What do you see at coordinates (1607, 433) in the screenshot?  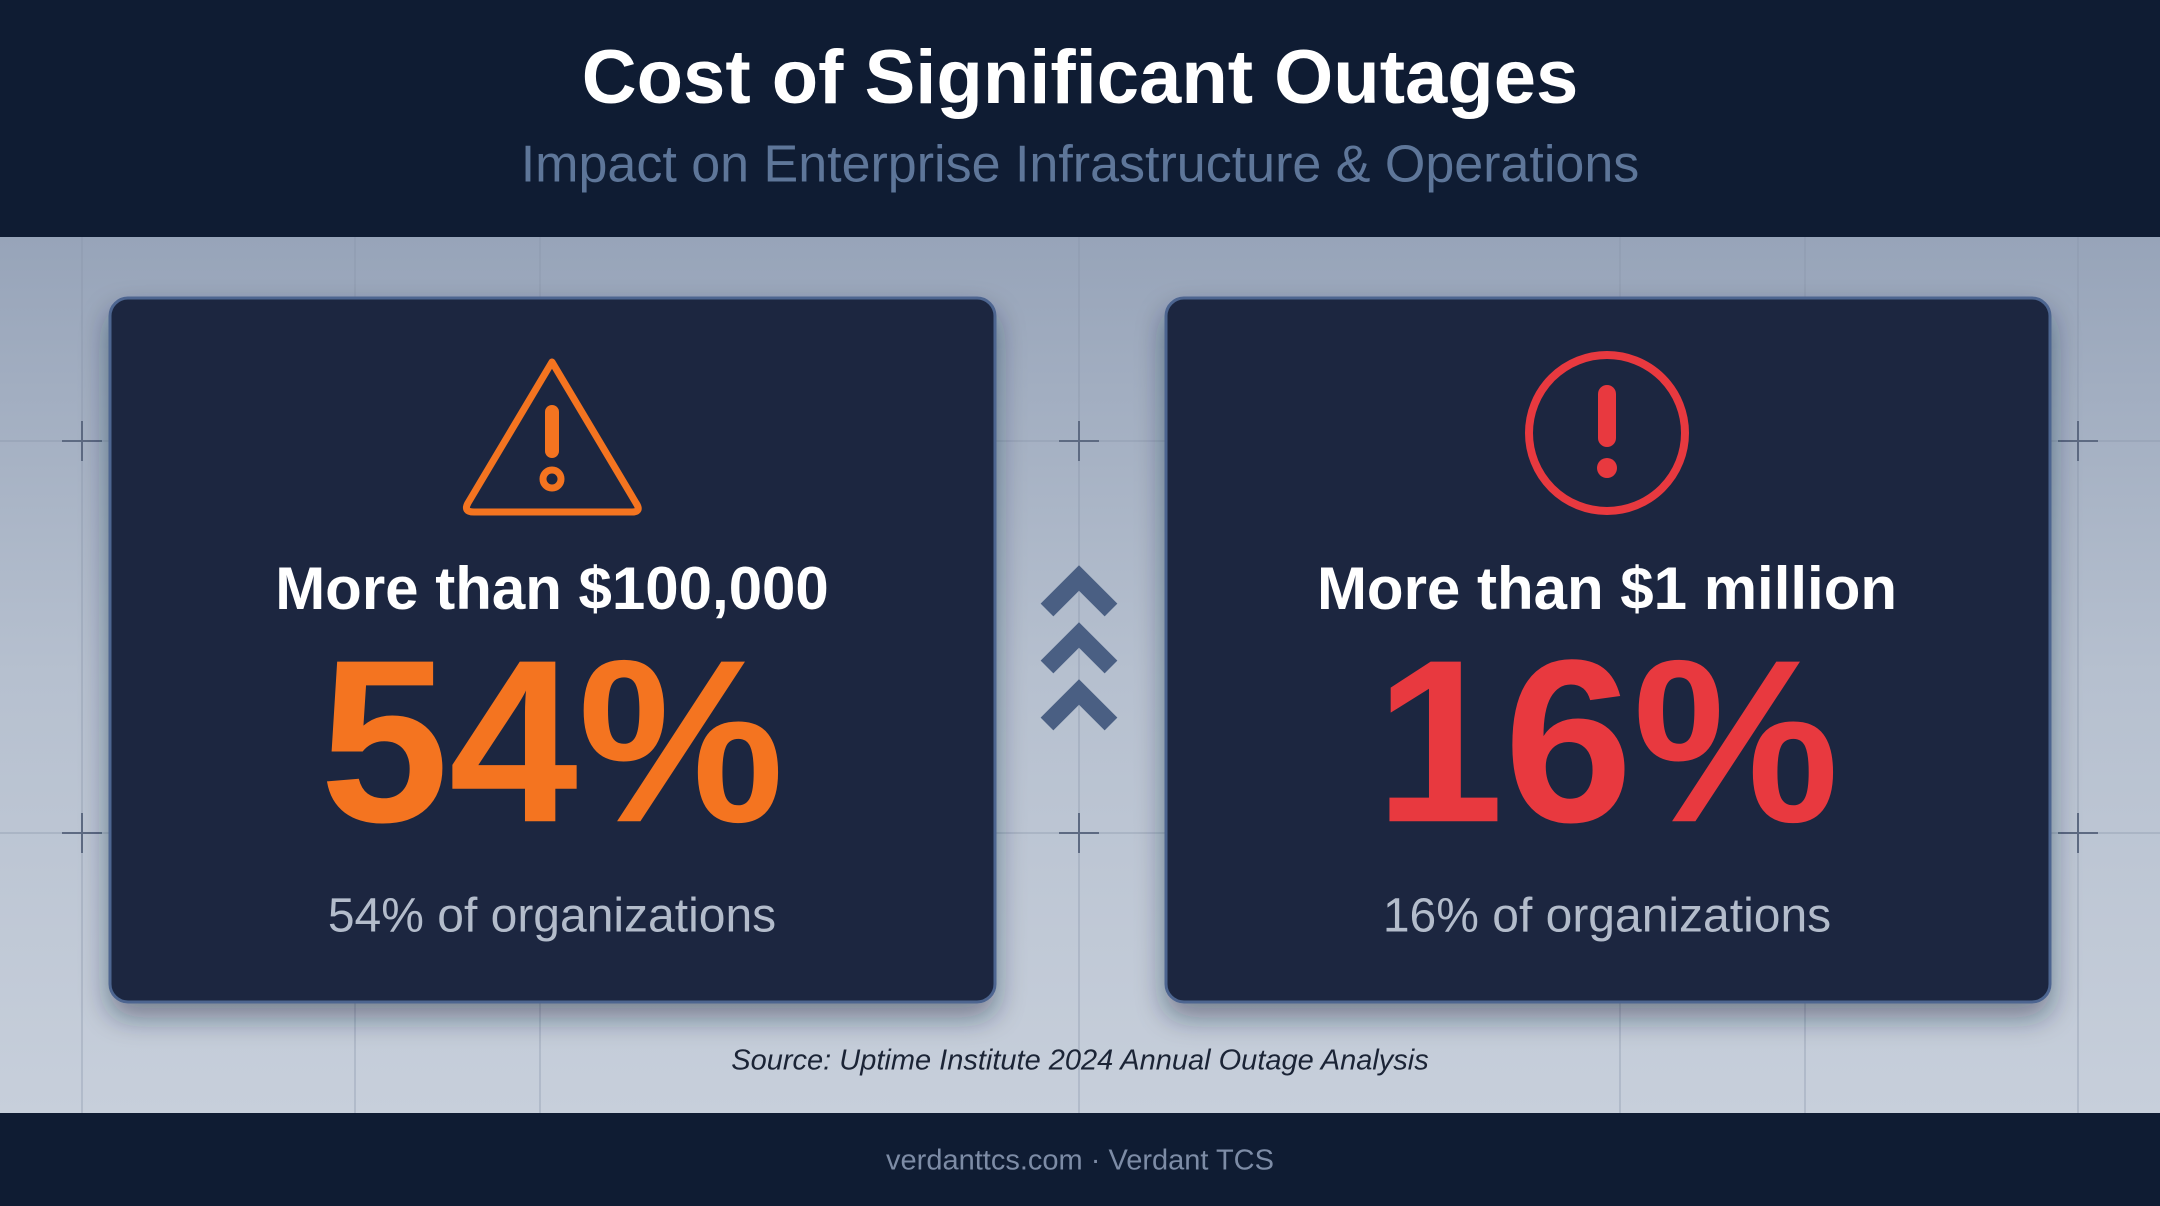 I see `alert-icon` at bounding box center [1607, 433].